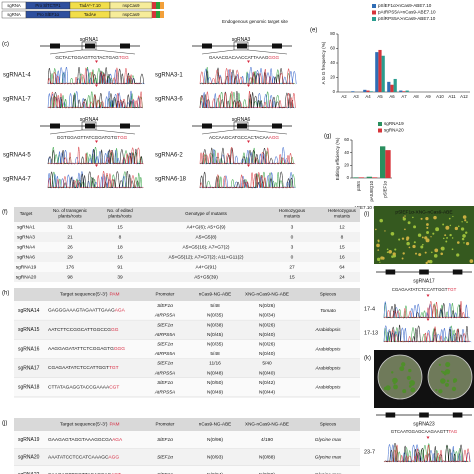  Describe the element at coordinates (26, 258) in the screenshot. I see `table-cell: sgRNA6` at that location.